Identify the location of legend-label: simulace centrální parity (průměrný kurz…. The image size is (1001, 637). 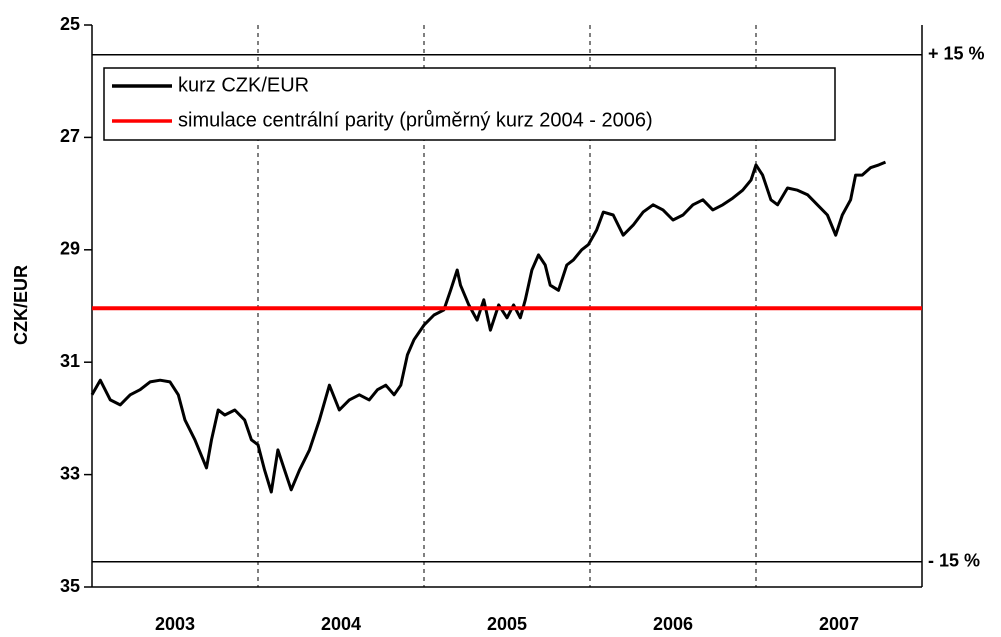
(415, 120).